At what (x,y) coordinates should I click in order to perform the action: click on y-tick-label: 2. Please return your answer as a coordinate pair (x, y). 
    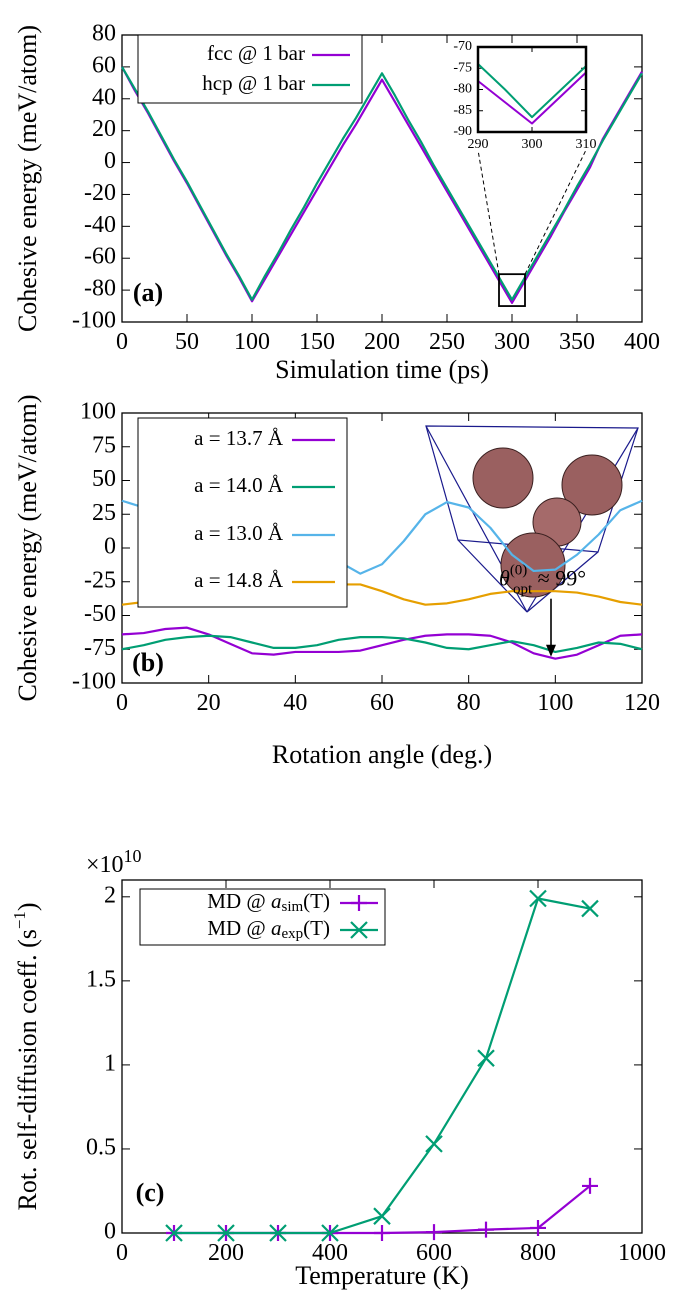
    Looking at the image, I should click on (110, 895).